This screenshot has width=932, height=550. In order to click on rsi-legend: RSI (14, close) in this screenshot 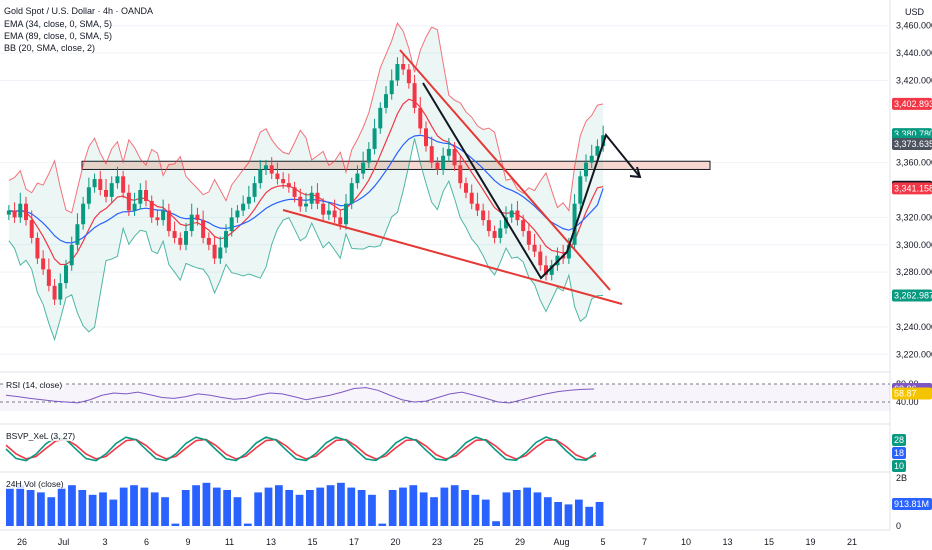, I will do `click(34, 385)`.